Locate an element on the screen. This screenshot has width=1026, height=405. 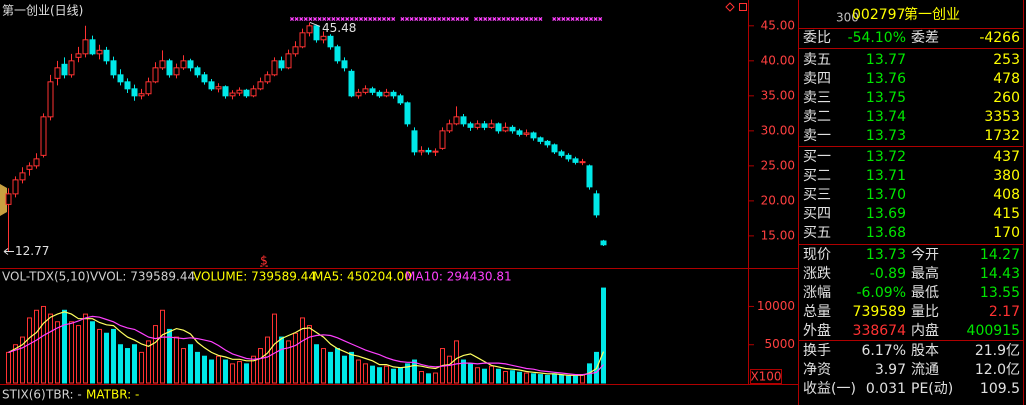
row-value: 739589 is located at coordinates (879, 312).